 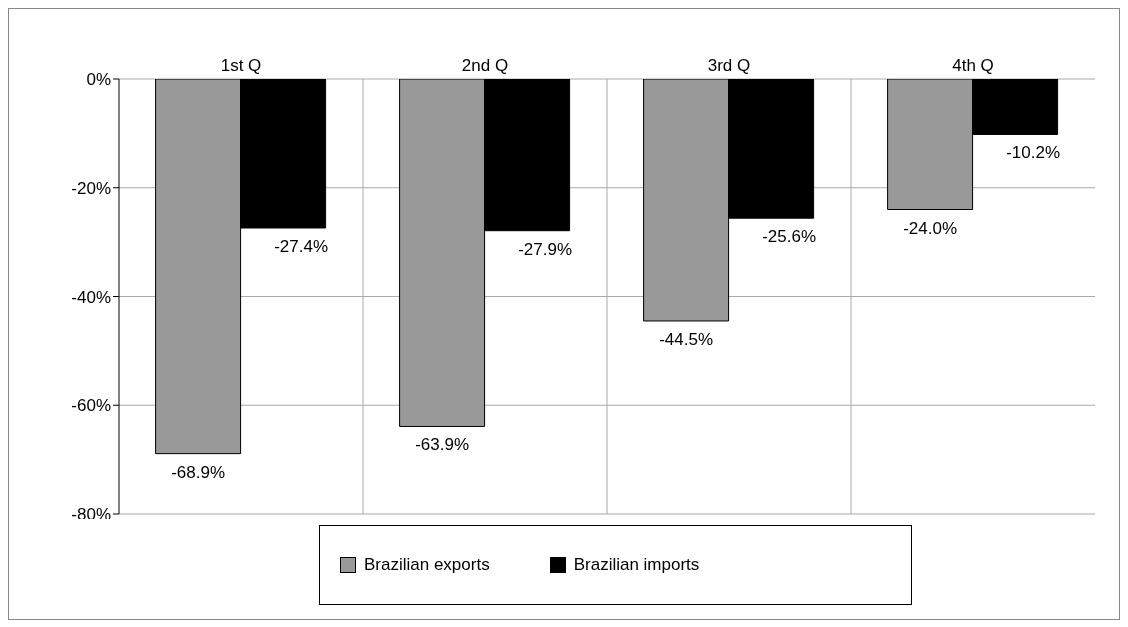 I want to click on x-tick-label: 1st Q, so click(x=241, y=65).